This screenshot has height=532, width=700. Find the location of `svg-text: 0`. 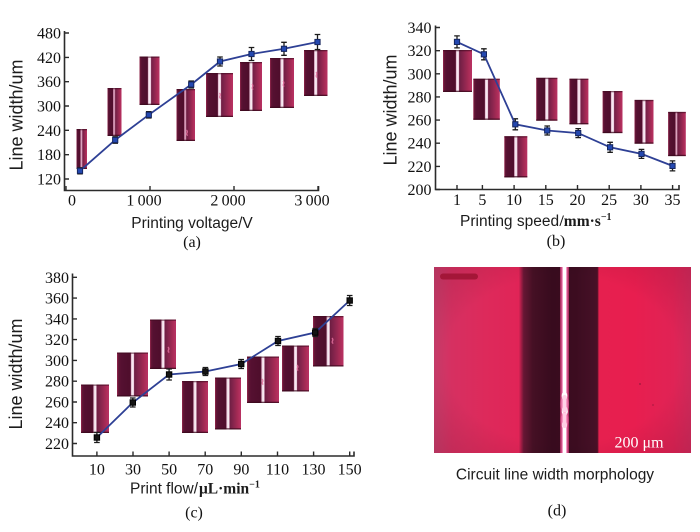

svg-text: 0 is located at coordinates (72, 201).